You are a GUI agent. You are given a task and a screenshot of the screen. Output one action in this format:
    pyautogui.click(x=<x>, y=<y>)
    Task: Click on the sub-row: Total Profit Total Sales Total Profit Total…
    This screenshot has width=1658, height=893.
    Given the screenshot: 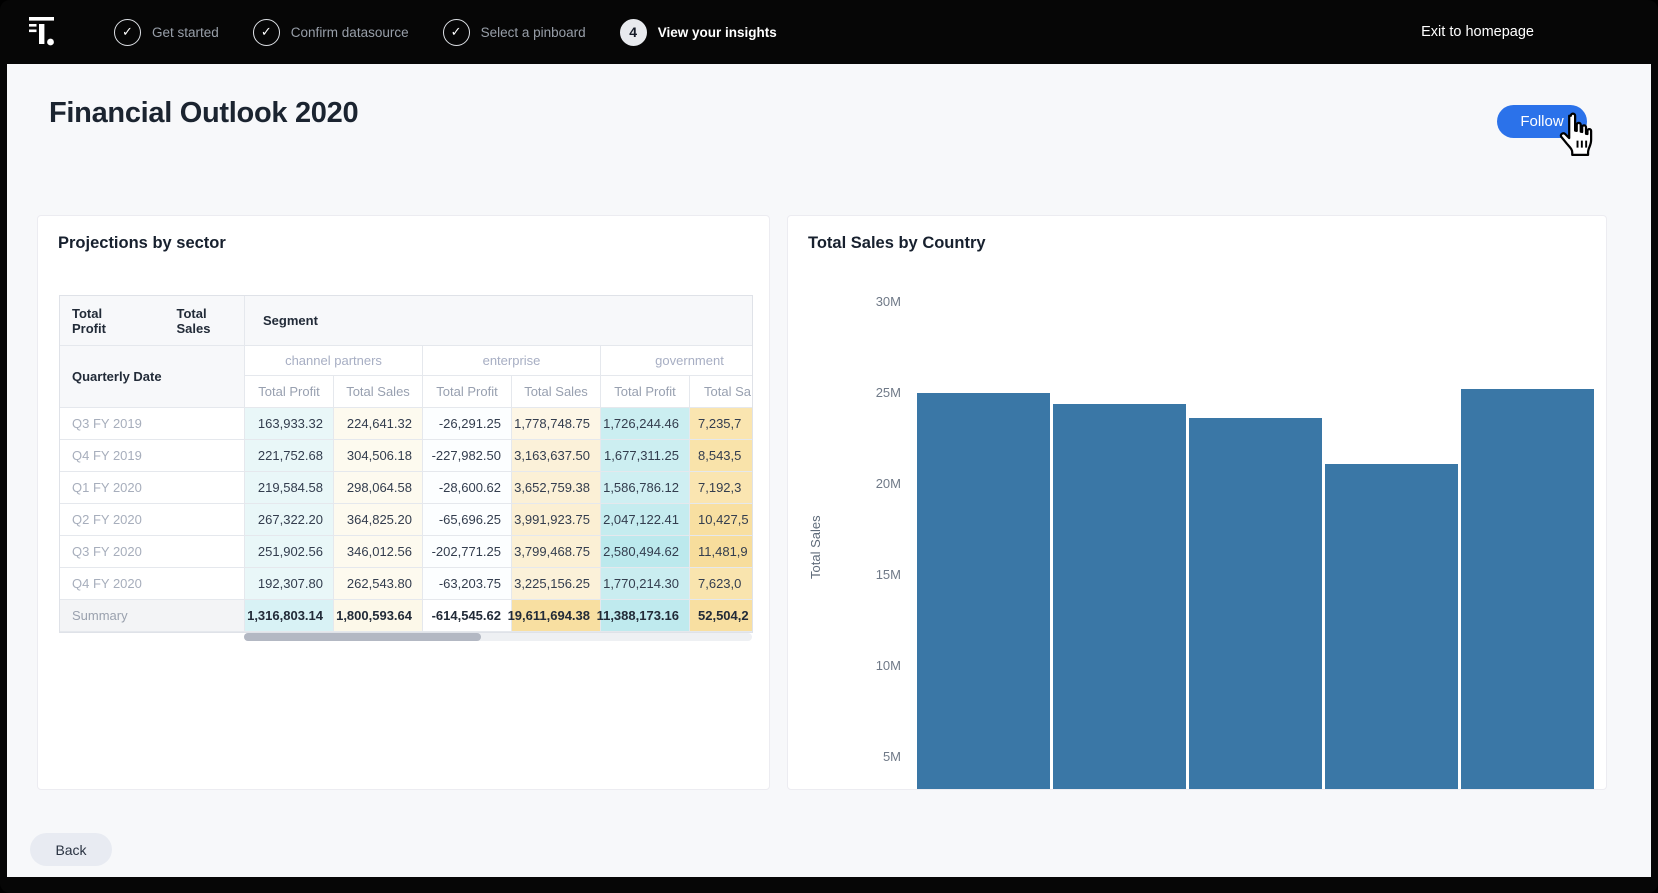 What is the action you would take?
    pyautogui.click(x=498, y=392)
    